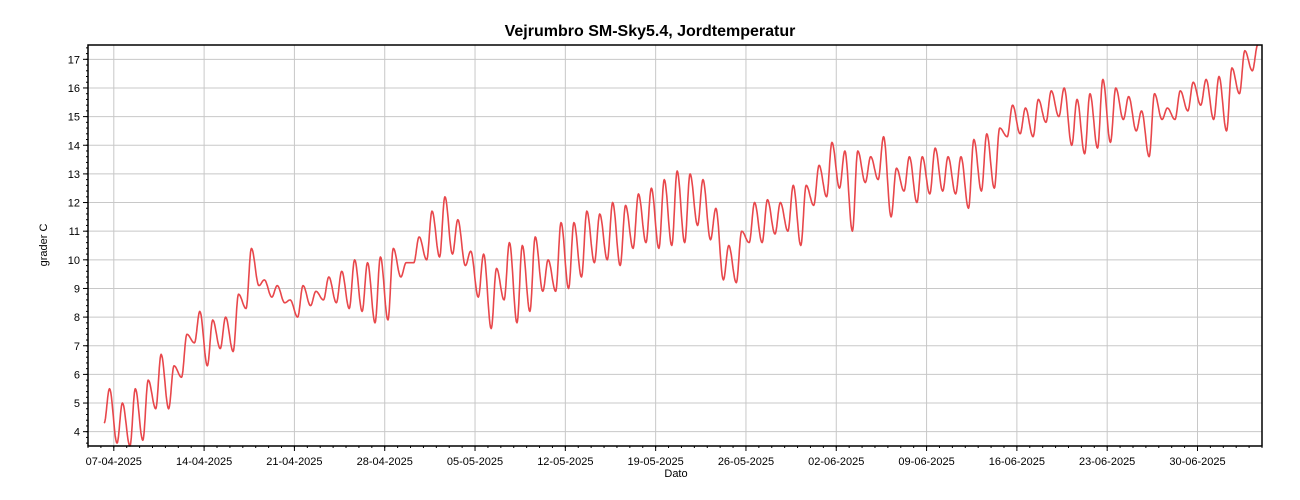 The width and height of the screenshot is (1300, 500). I want to click on x-tick-label: 26-05-2025, so click(746, 462).